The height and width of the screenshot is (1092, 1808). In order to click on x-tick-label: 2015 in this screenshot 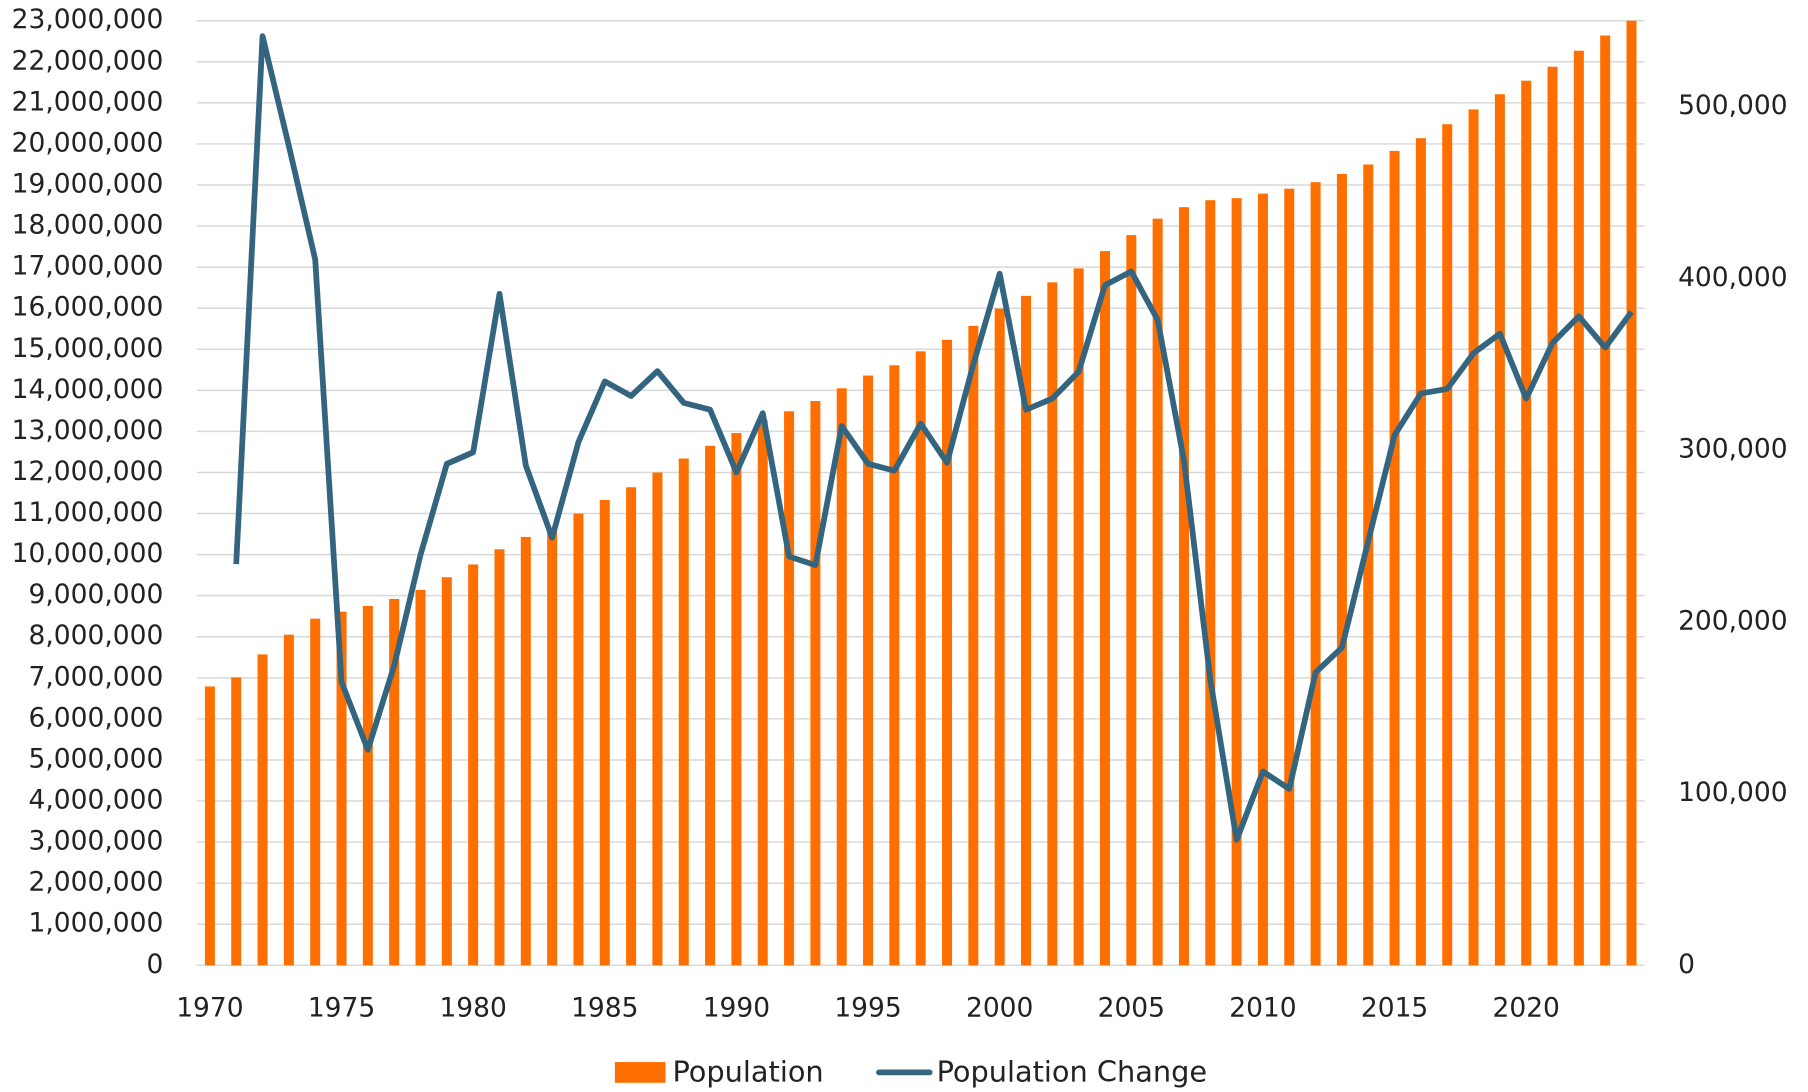, I will do `click(1394, 1008)`.